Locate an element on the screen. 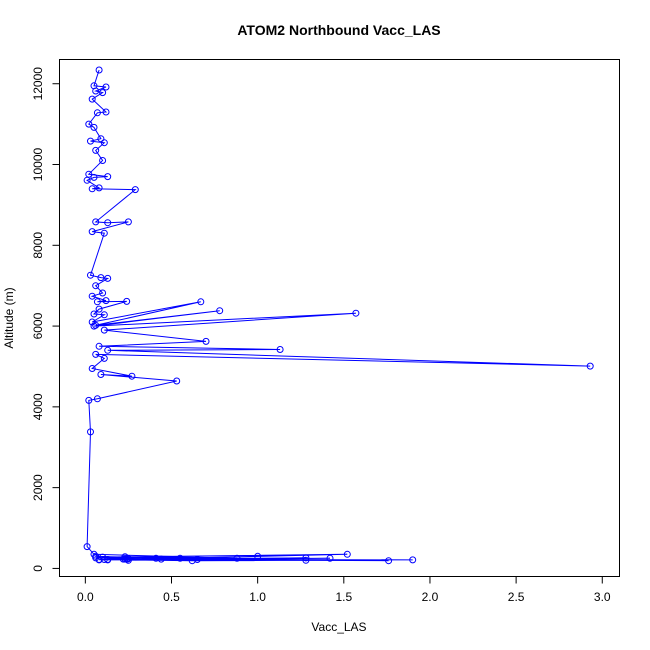  x-tick-label: 3.0 is located at coordinates (602, 597).